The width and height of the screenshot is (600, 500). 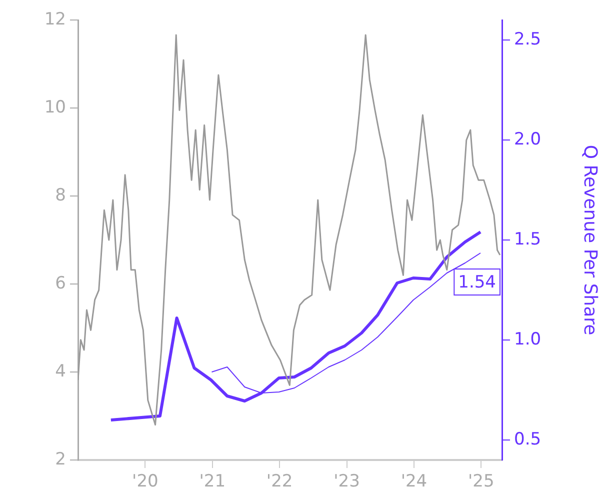 I want to click on y-tick-label: 8, so click(x=60, y=195).